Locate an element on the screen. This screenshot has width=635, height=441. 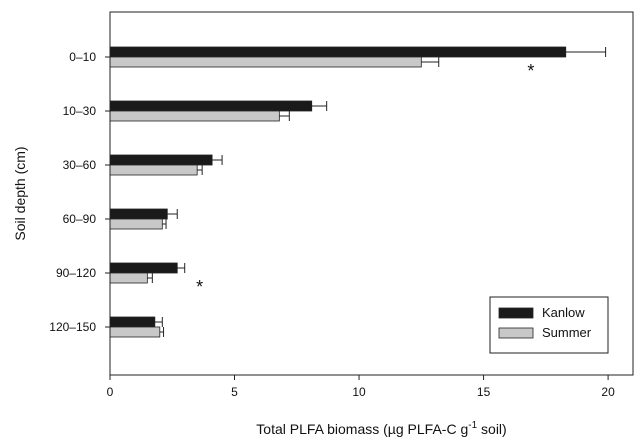
significance-marker-1: * is located at coordinates (199, 287).